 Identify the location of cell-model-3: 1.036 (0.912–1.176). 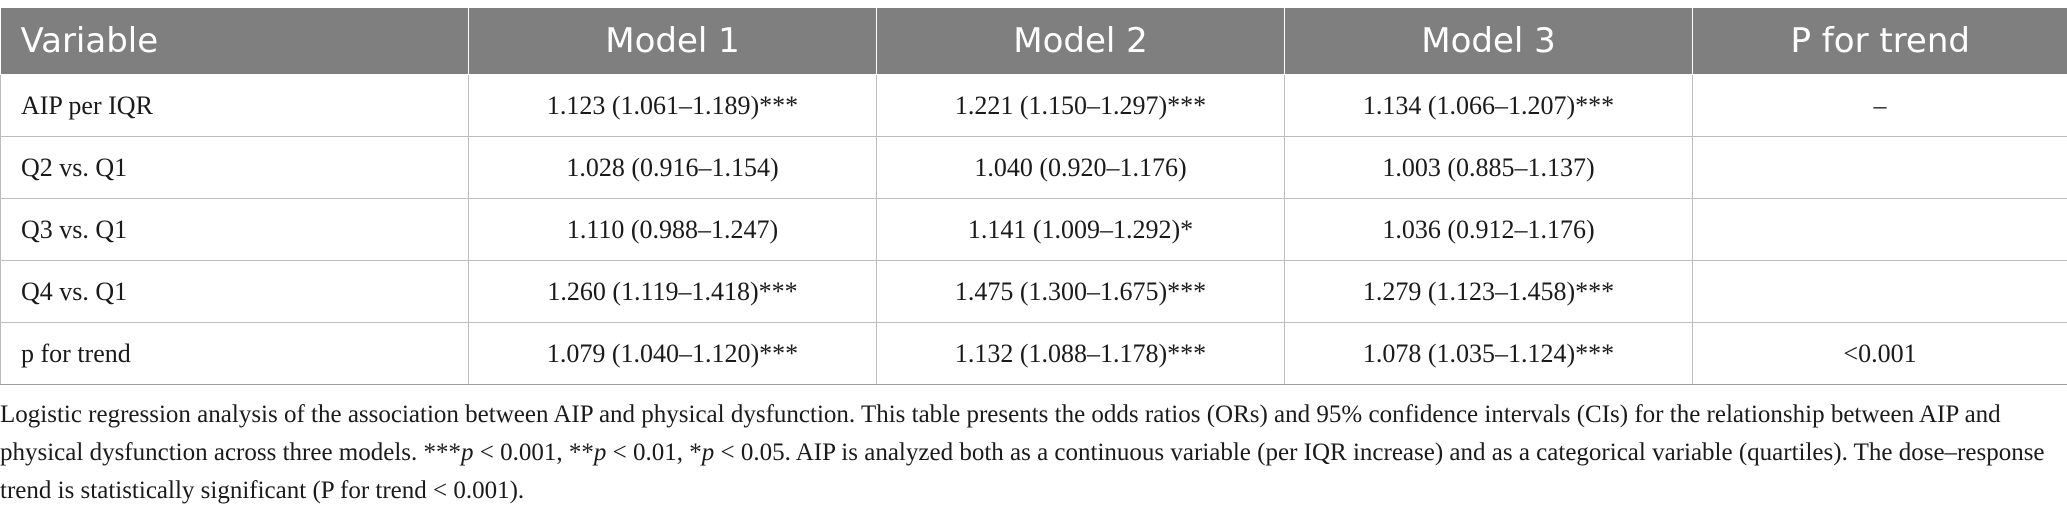
(1488, 229).